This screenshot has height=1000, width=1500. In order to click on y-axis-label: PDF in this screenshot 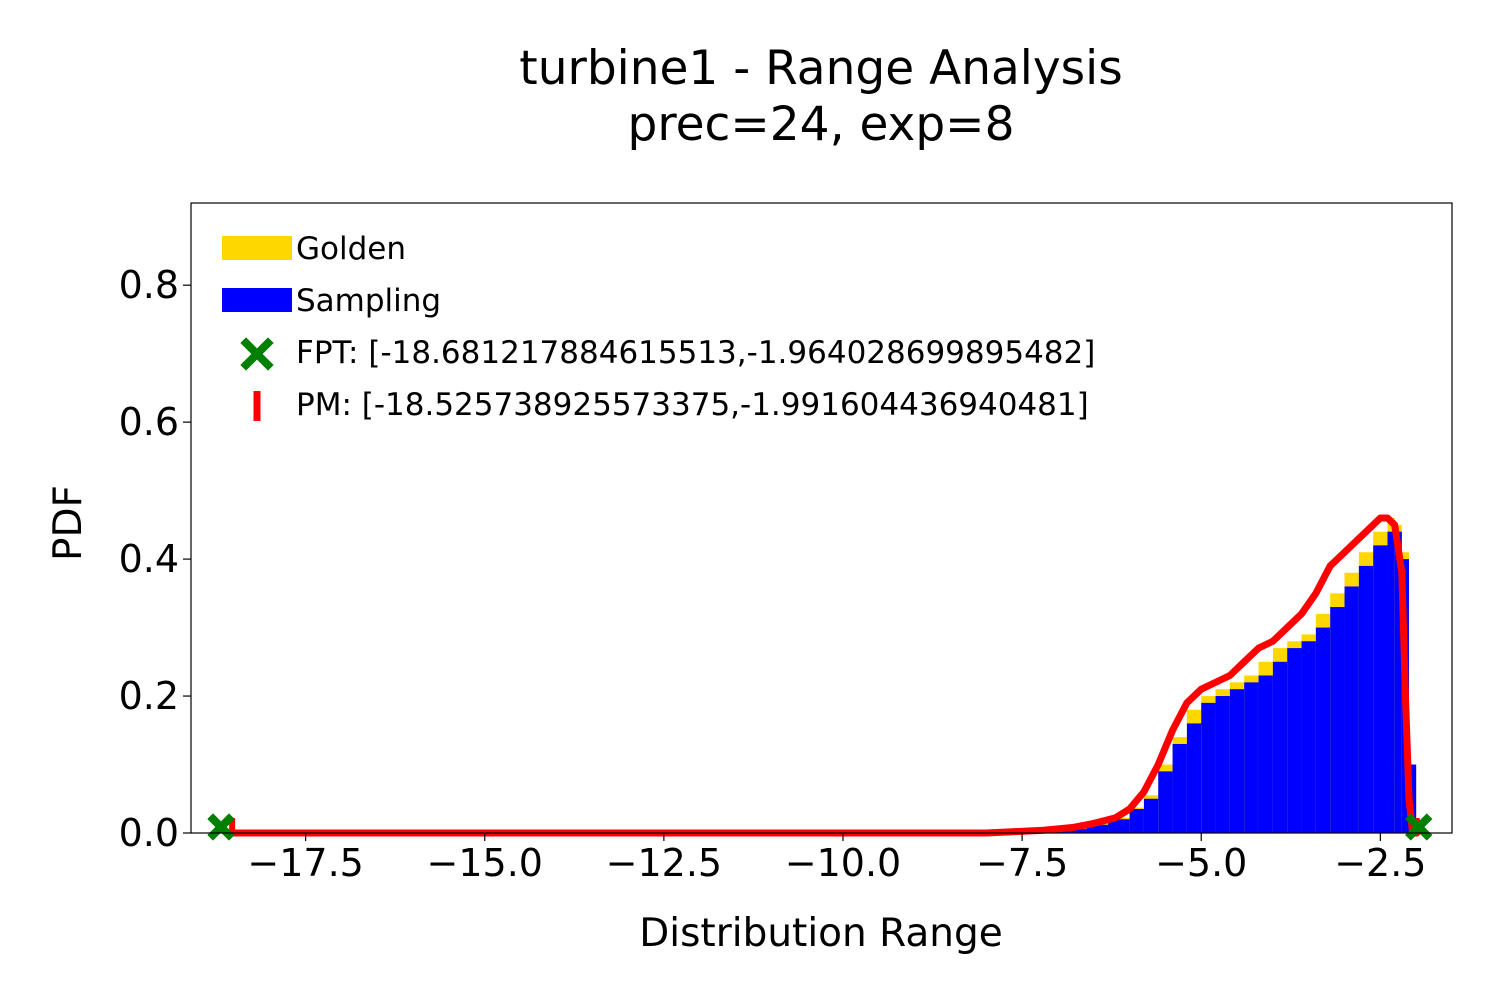, I will do `click(68, 523)`.